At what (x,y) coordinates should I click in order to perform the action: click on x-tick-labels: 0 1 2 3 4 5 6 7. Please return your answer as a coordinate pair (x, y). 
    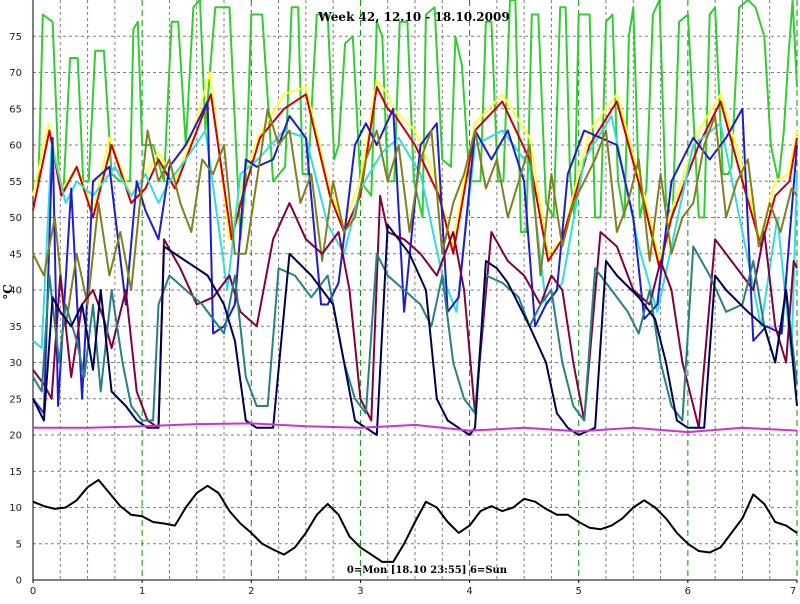
    Looking at the image, I should click on (414, 588).